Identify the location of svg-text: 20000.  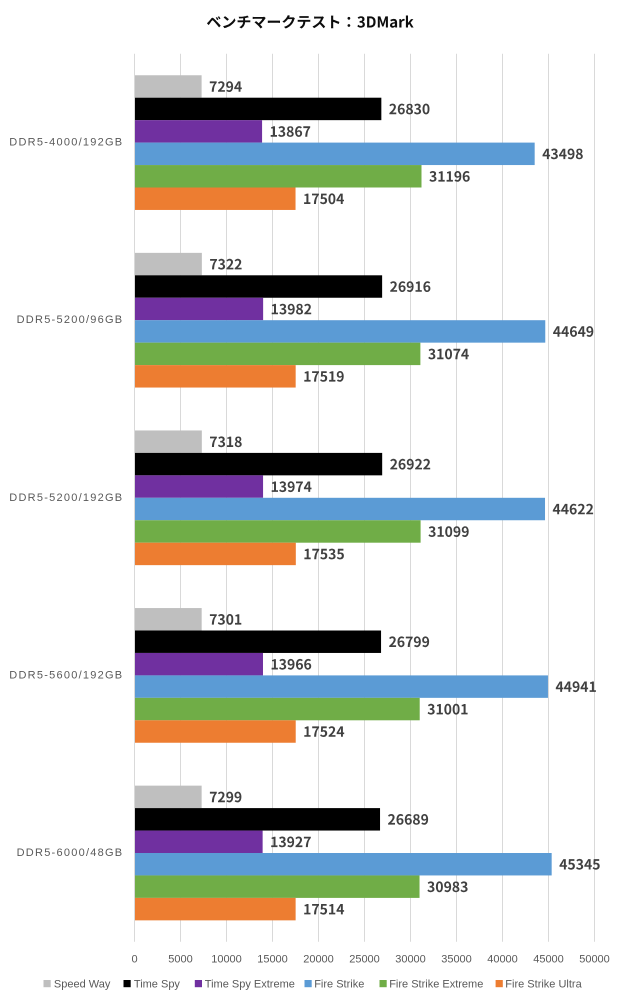
(318, 959).